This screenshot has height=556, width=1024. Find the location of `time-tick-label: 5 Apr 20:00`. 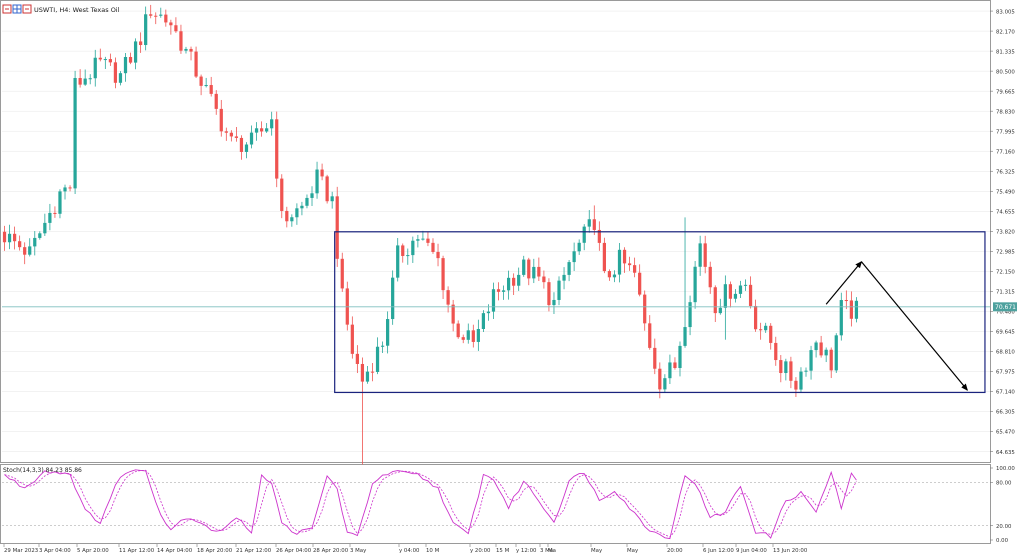

time-tick-label: 5 Apr 20:00 is located at coordinates (93, 551).